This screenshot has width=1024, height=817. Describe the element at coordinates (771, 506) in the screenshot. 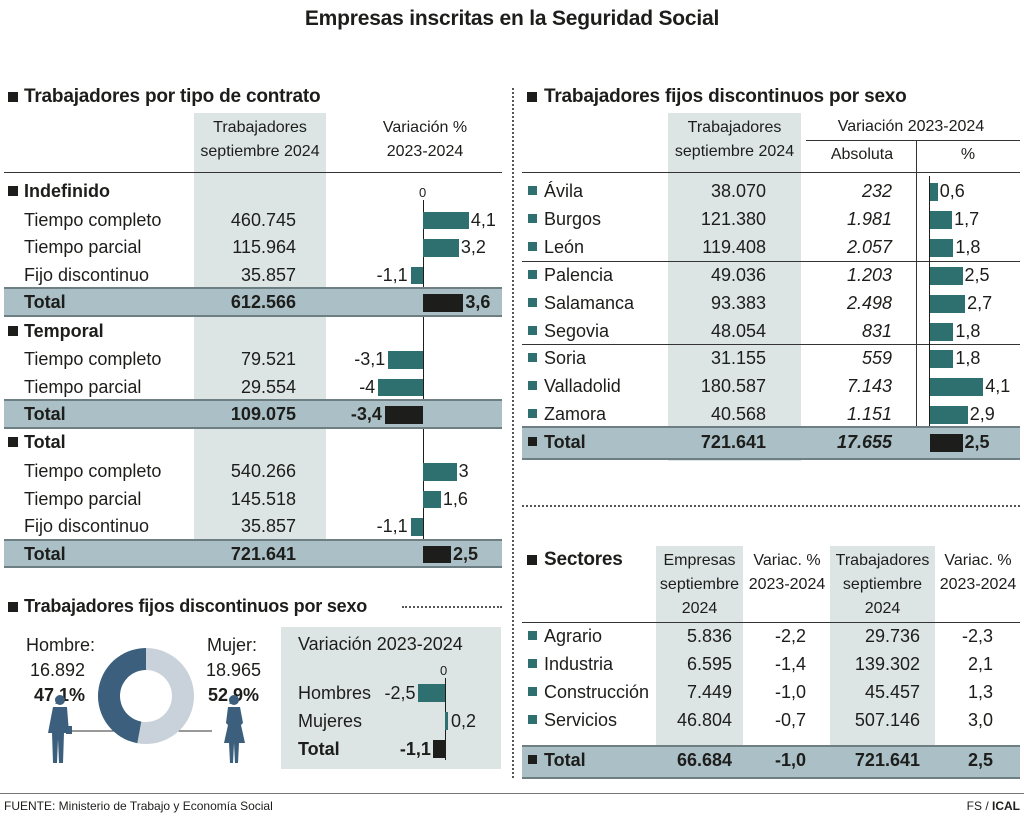

I see `right-dotted-divider` at that location.